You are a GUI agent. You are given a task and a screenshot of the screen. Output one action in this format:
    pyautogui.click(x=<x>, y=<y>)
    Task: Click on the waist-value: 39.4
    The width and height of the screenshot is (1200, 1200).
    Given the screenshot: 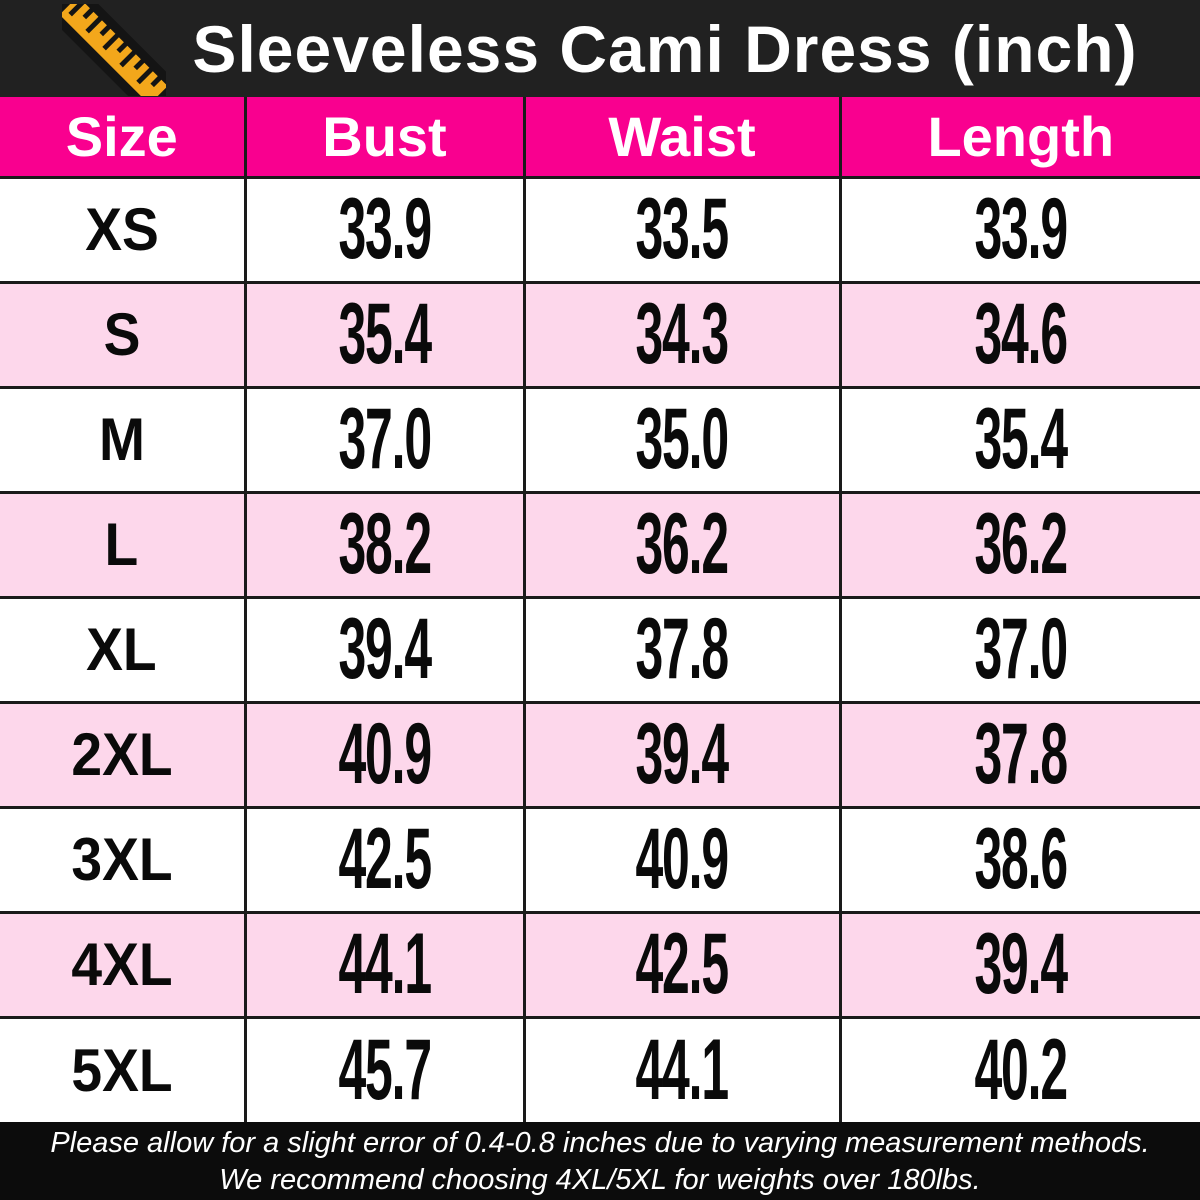 What is the action you would take?
    pyautogui.click(x=682, y=754)
    